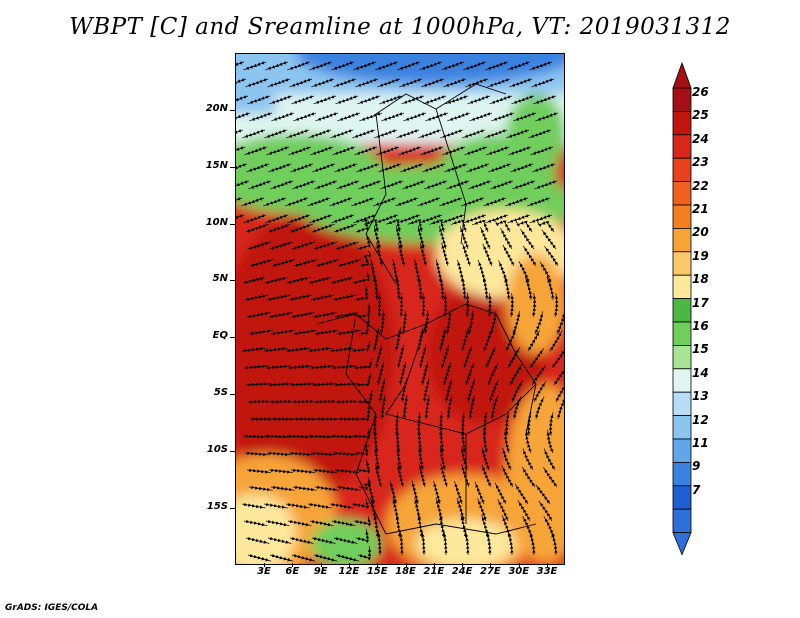 This screenshot has width=800, height=618. Describe the element at coordinates (700, 185) in the screenshot. I see `colorbar-label: 22` at that location.